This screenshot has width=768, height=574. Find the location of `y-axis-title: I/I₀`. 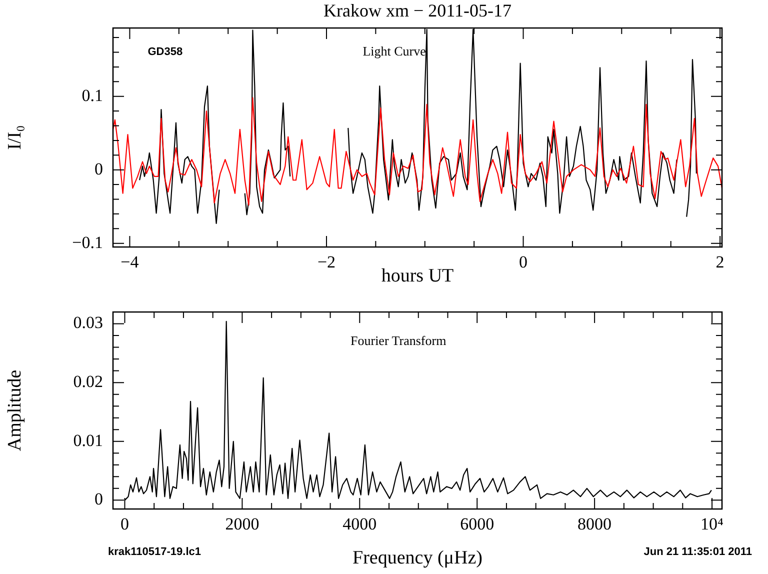

y-axis-title: I/I₀ is located at coordinates (15, 137).